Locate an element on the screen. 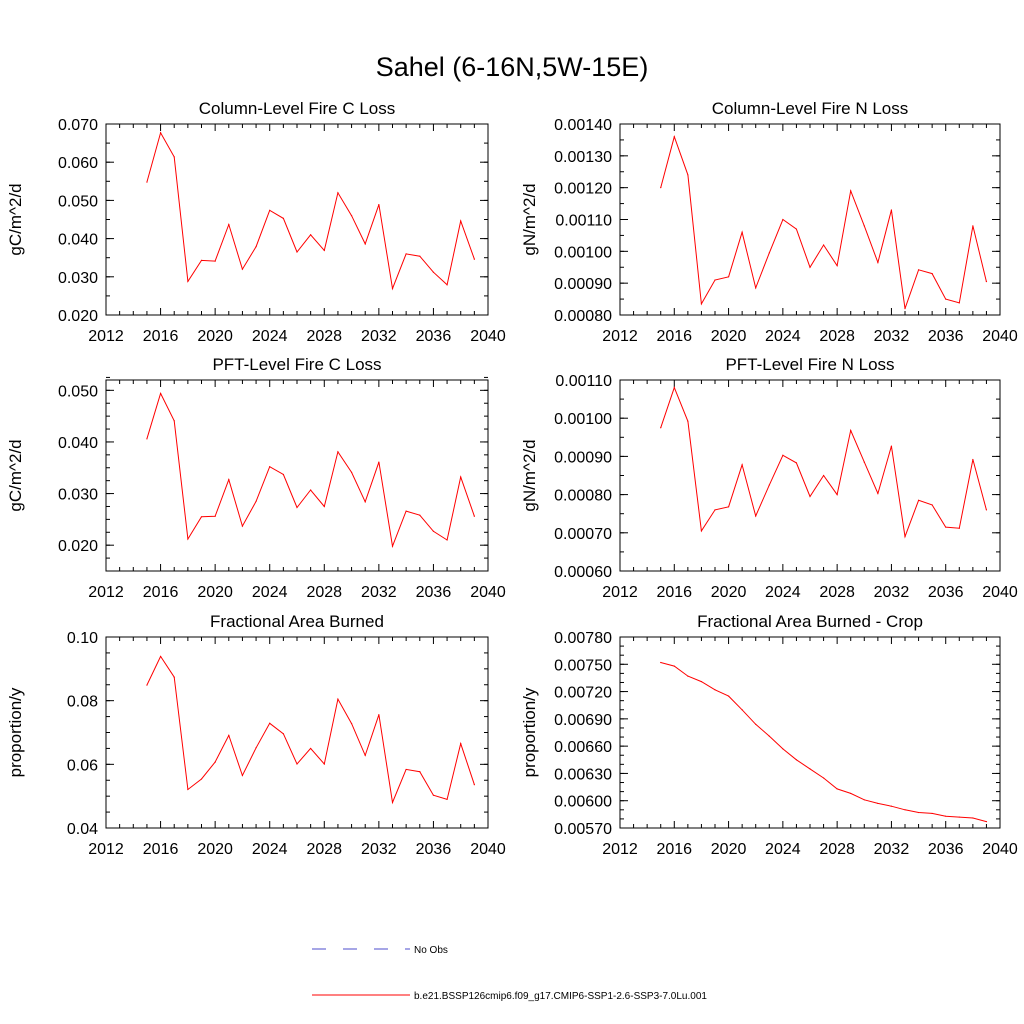  y-tick-label: 0.020 is located at coordinates (78, 316).